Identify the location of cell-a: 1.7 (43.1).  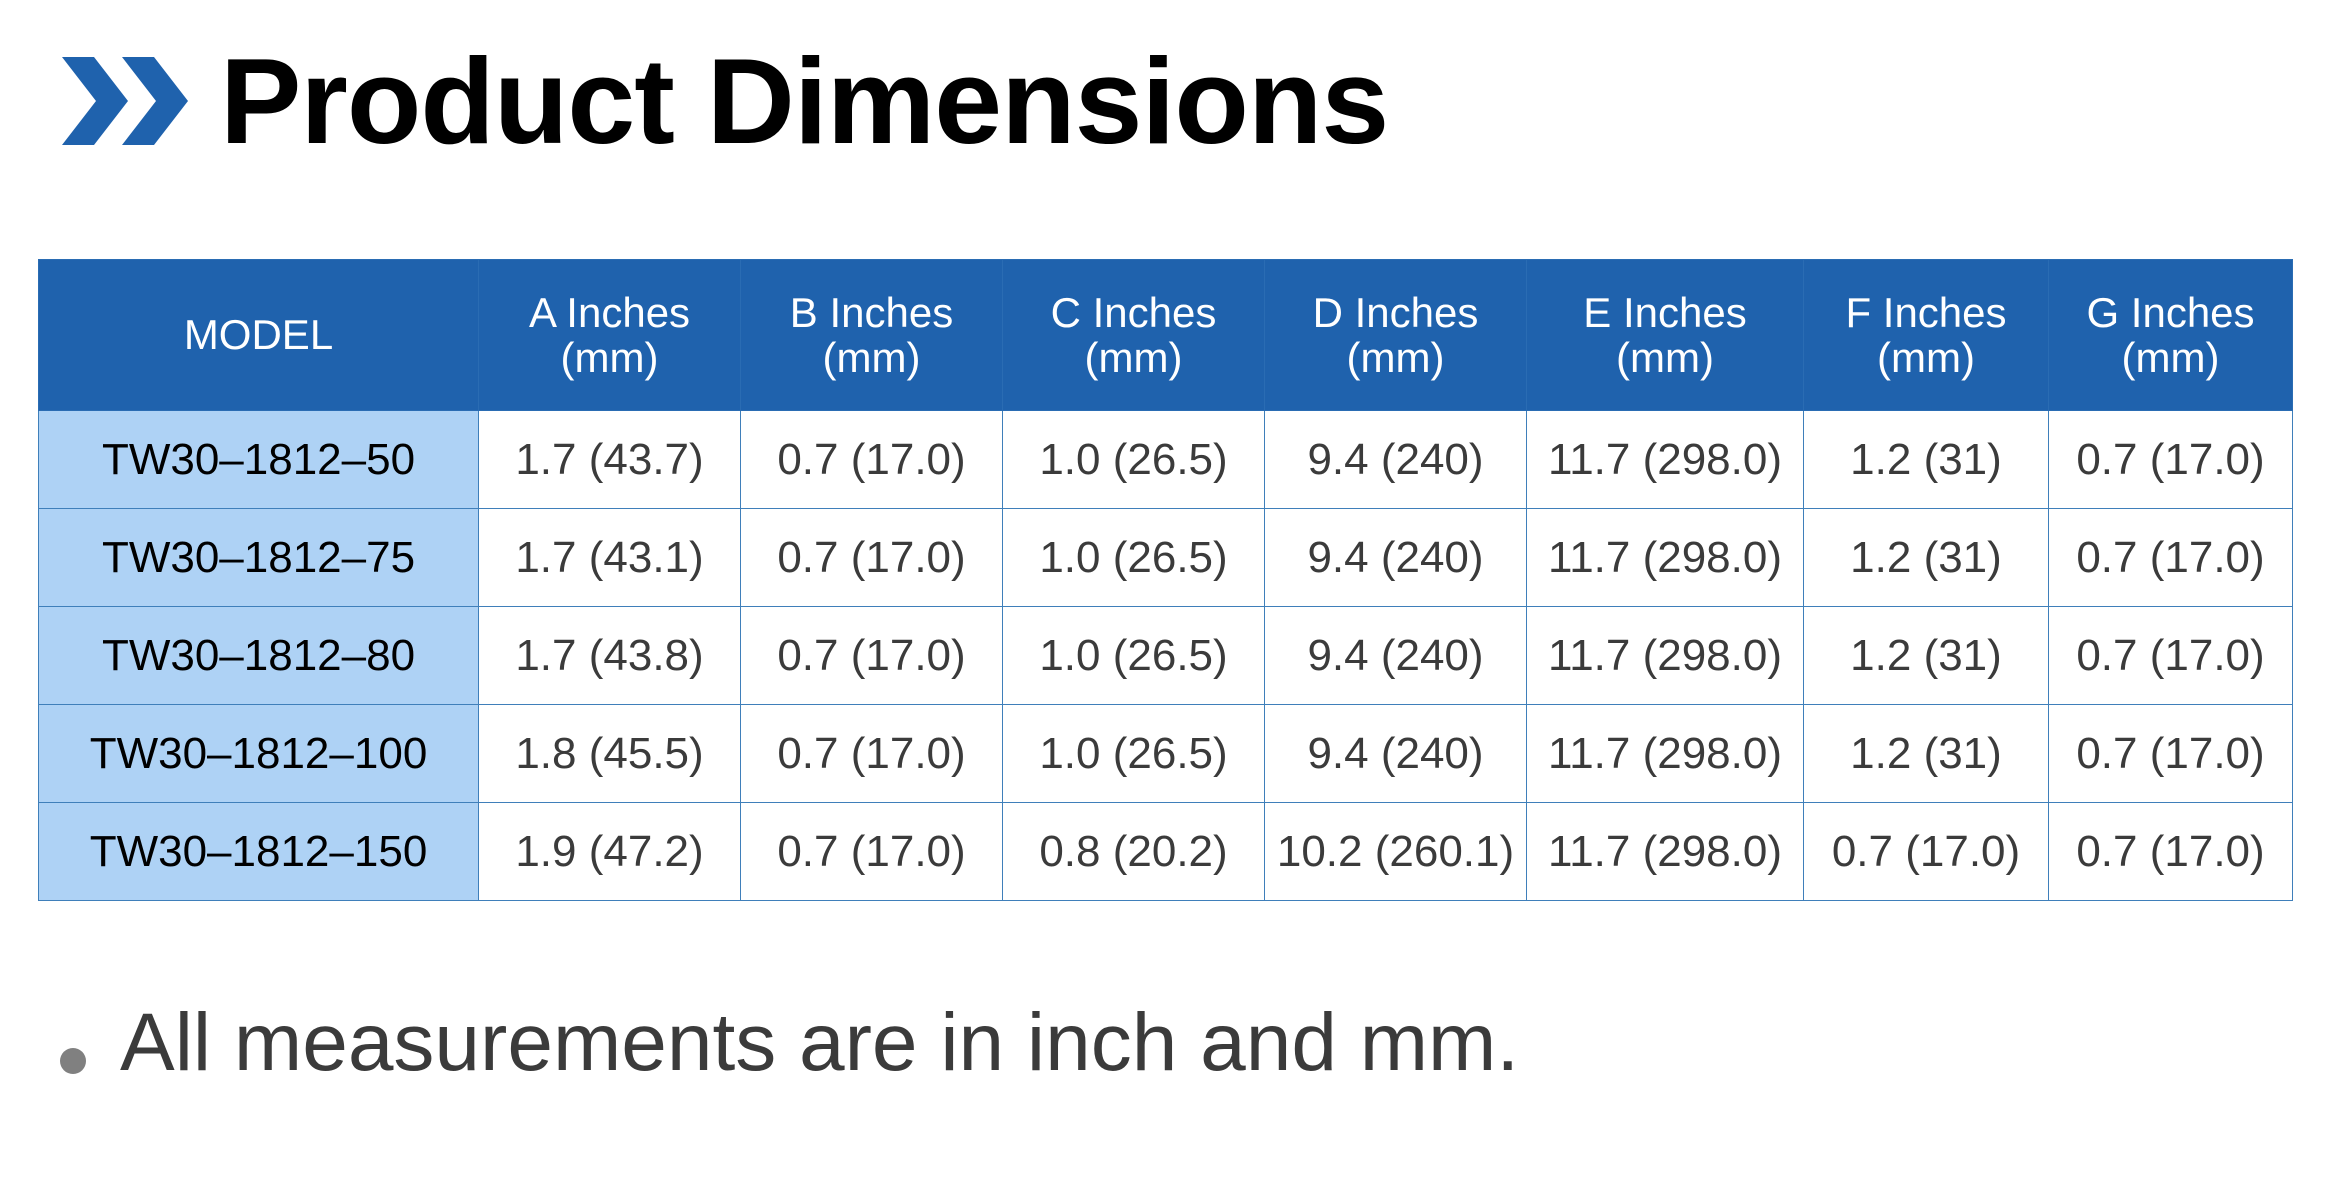
(609, 557).